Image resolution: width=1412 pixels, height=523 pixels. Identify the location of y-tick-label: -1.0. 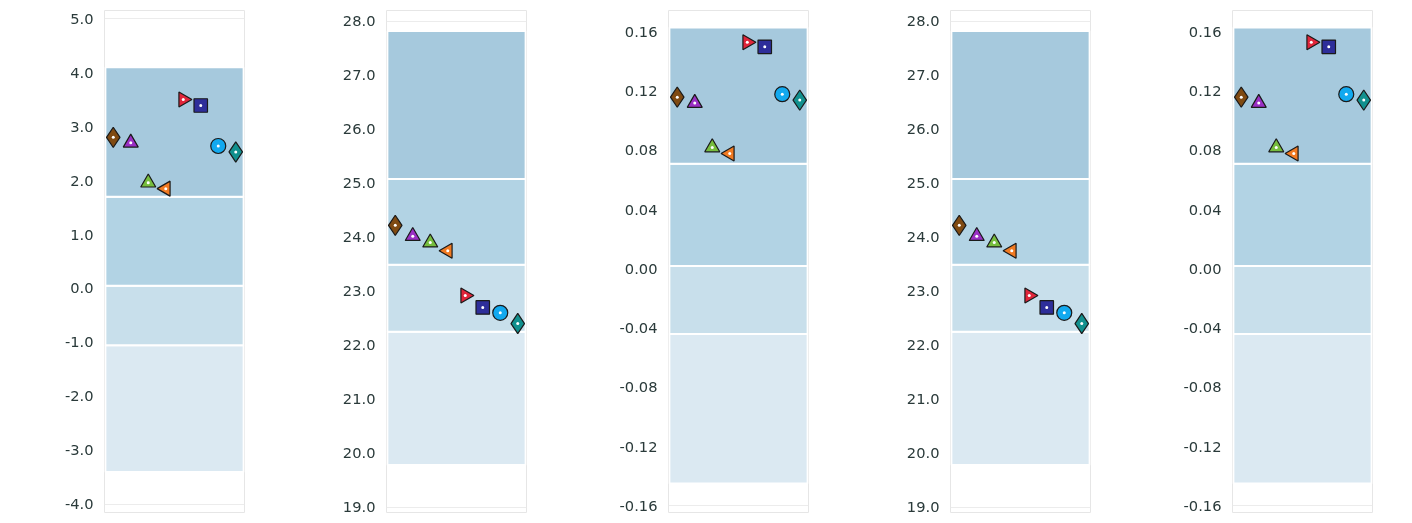
(79, 342).